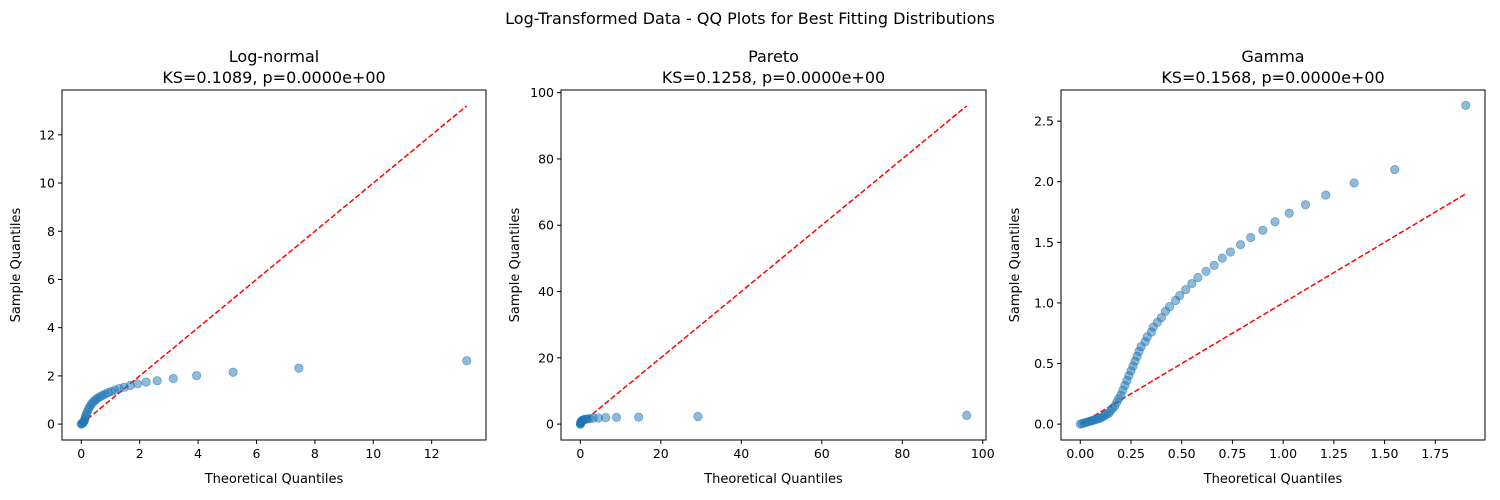 The height and width of the screenshot is (500, 1500). What do you see at coordinates (1182, 453) in the screenshot?
I see `x-tick-label: 0.50` at bounding box center [1182, 453].